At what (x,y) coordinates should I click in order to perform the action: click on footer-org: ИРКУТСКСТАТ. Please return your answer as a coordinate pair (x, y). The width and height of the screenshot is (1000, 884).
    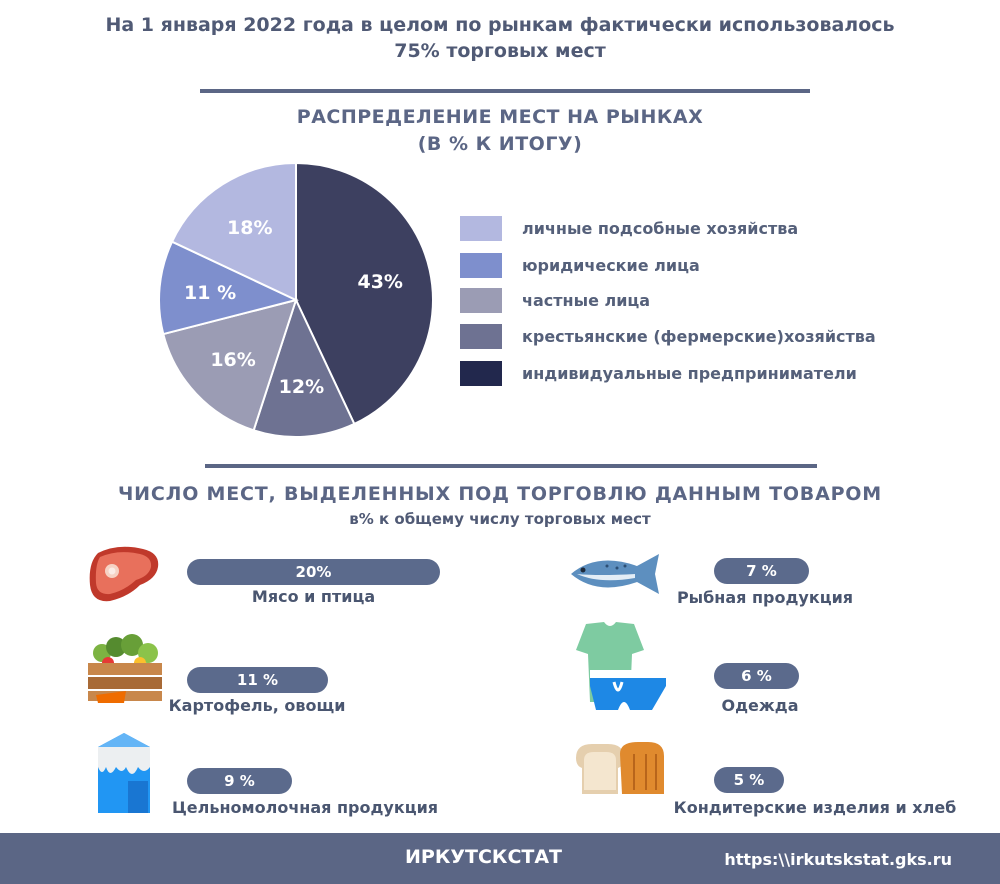
    Looking at the image, I should click on (484, 857).